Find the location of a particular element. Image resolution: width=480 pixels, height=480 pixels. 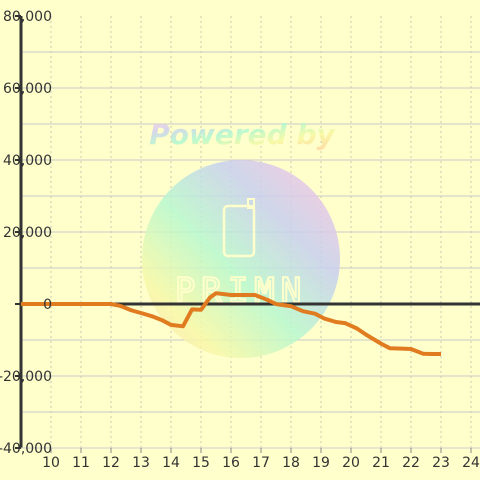

x-tick-label: 19 is located at coordinates (321, 463).